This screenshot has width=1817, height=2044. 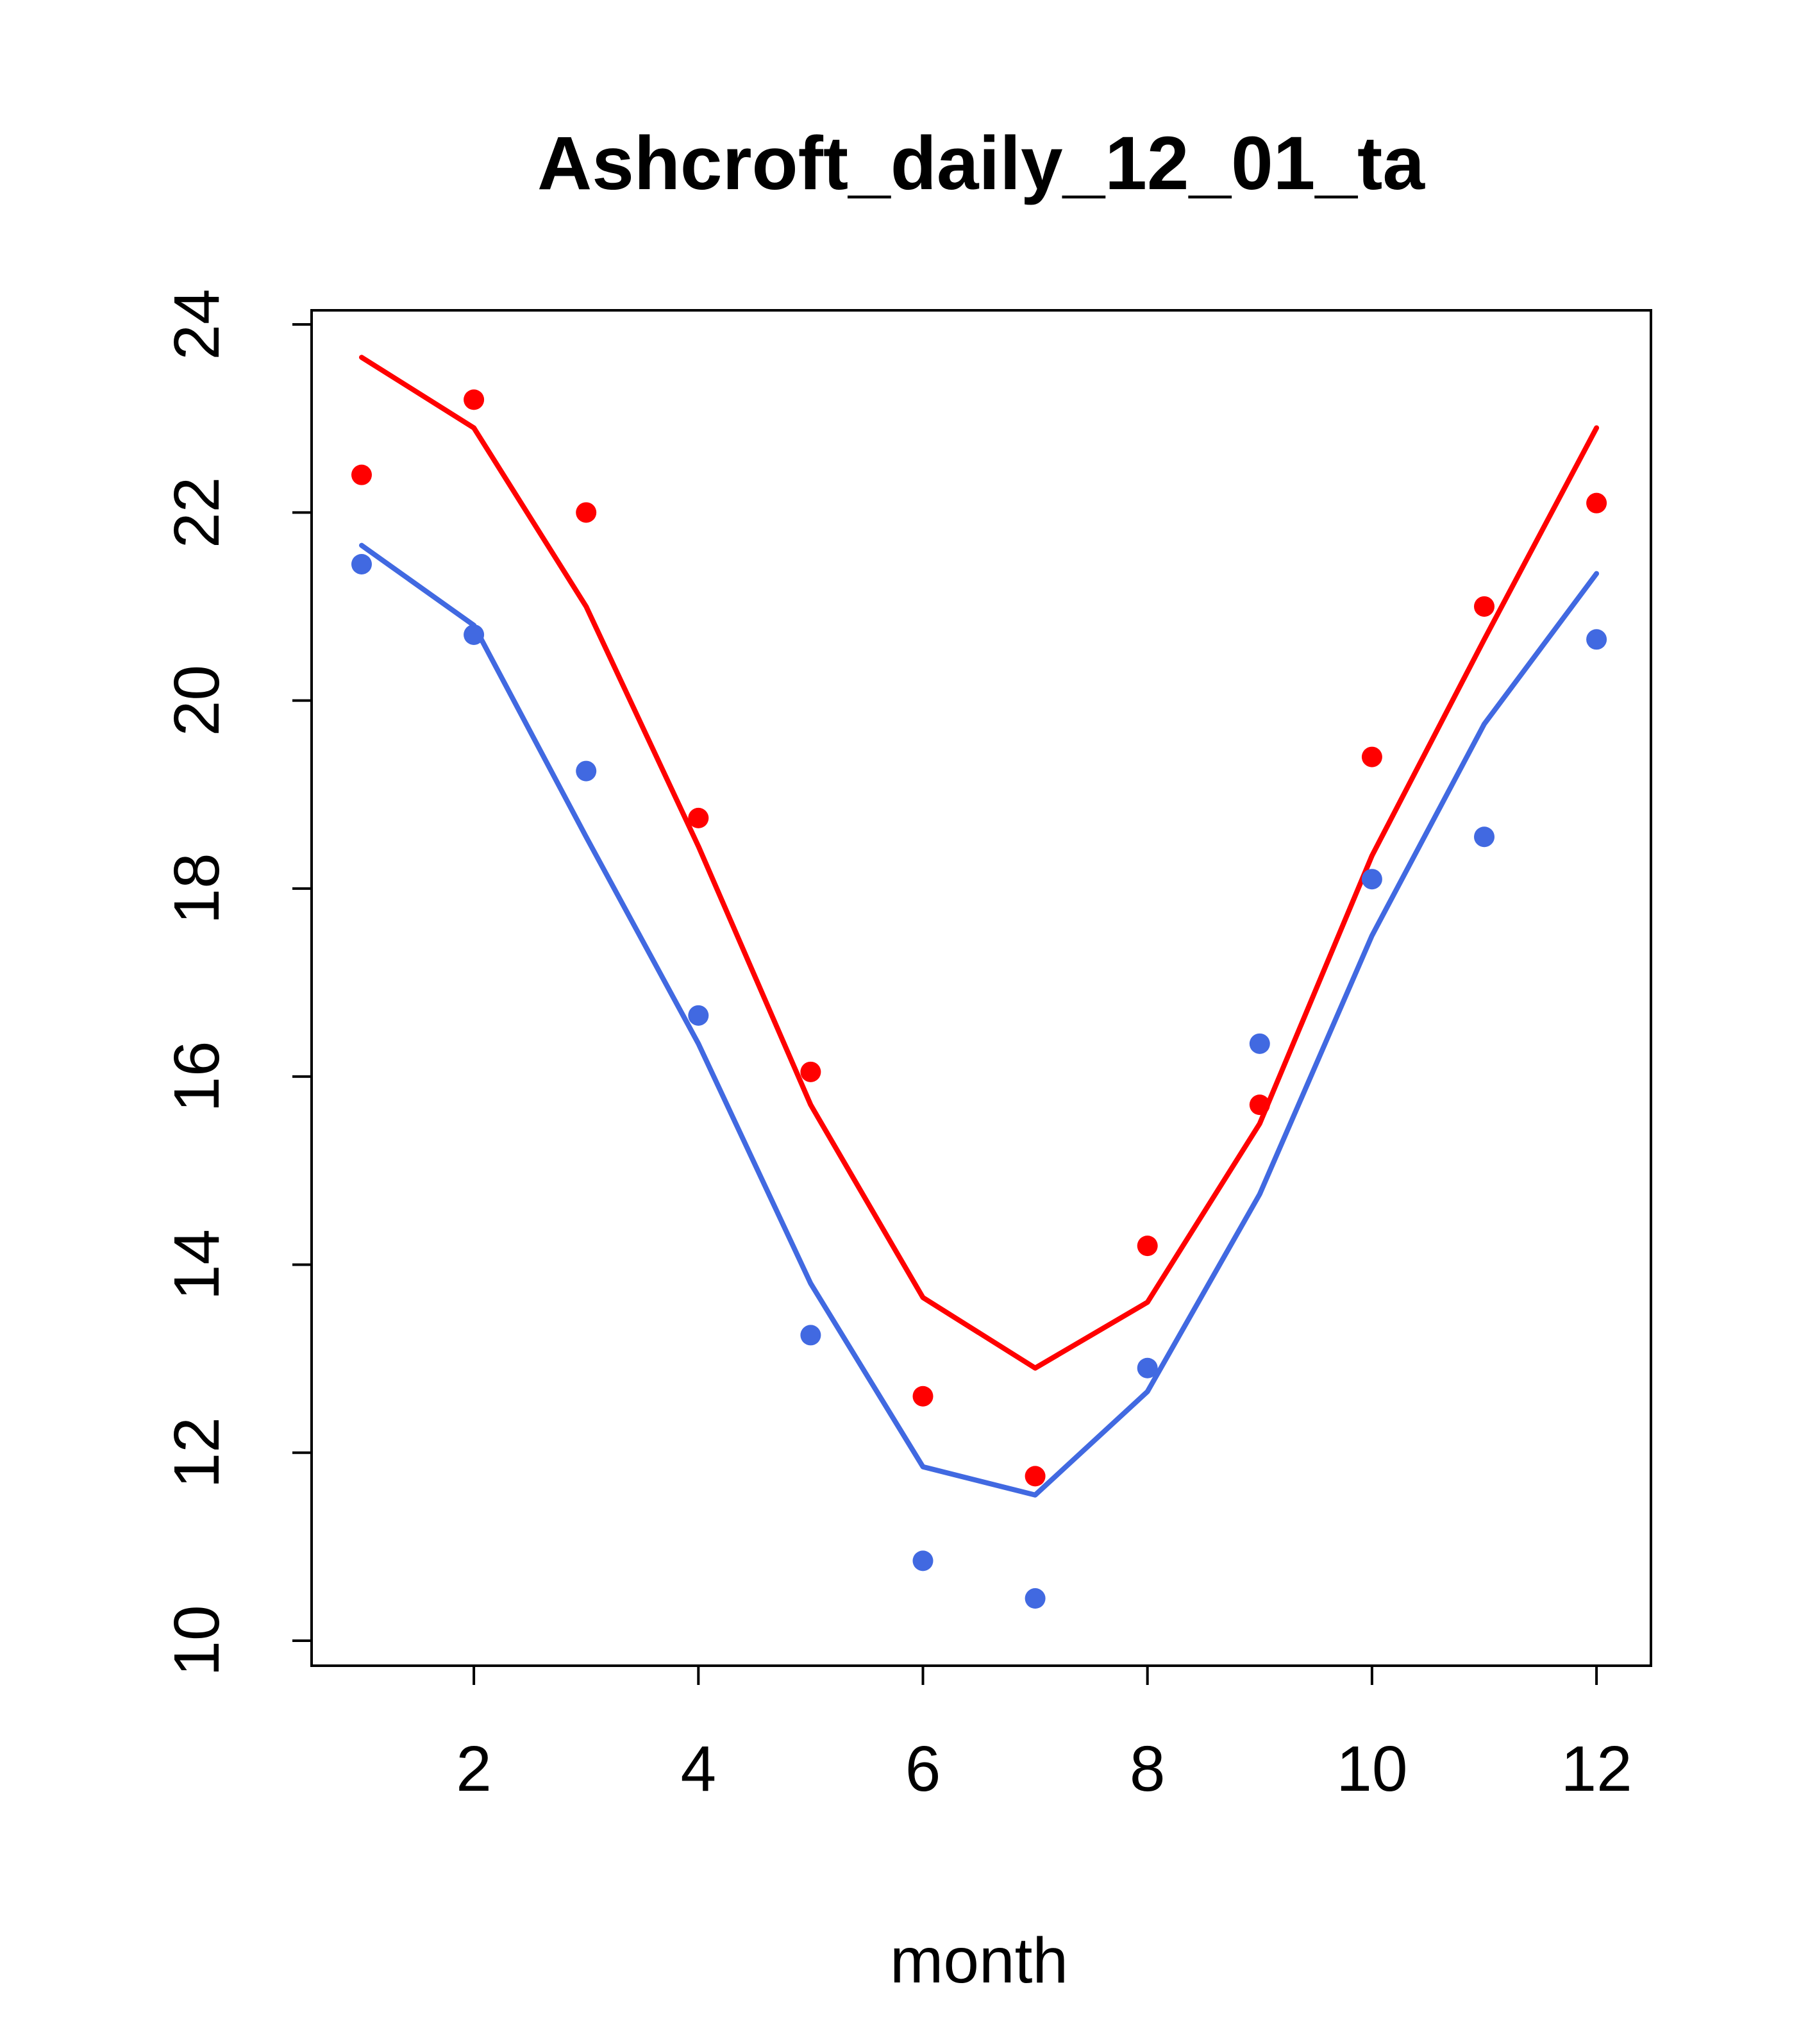 What do you see at coordinates (197, 1264) in the screenshot?
I see `y-tick-label: 14` at bounding box center [197, 1264].